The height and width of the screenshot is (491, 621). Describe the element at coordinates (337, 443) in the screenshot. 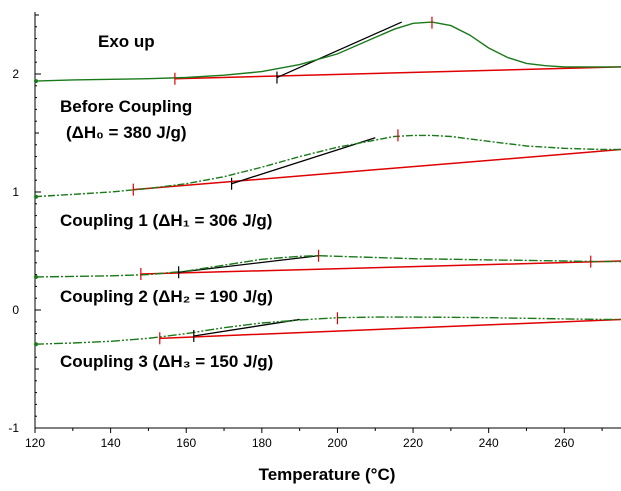

I see `x-tick-label: 200` at that location.